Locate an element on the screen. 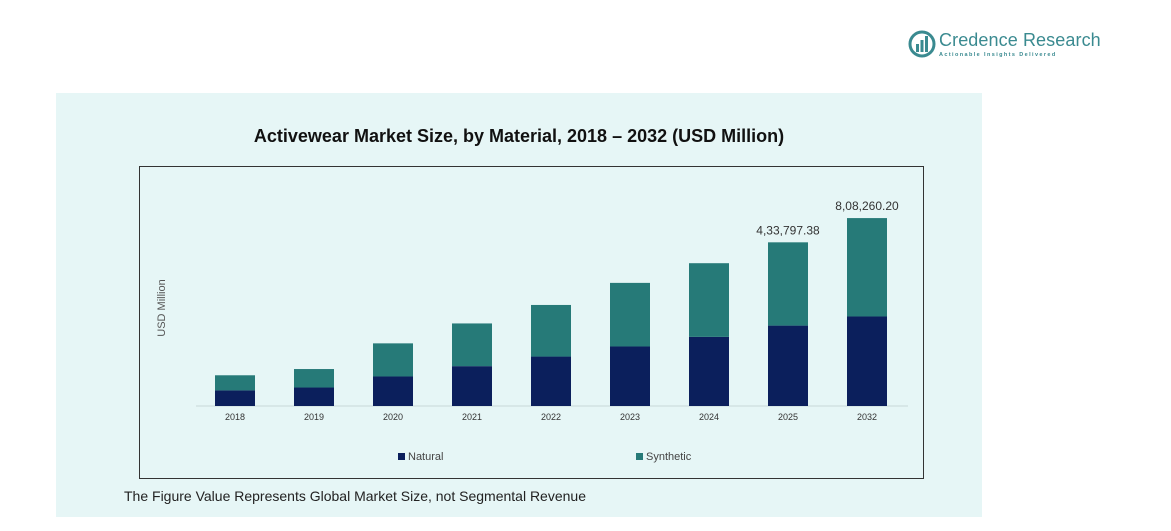 This screenshot has width=1171, height=531. x-tick-label: 2025 is located at coordinates (788, 417).